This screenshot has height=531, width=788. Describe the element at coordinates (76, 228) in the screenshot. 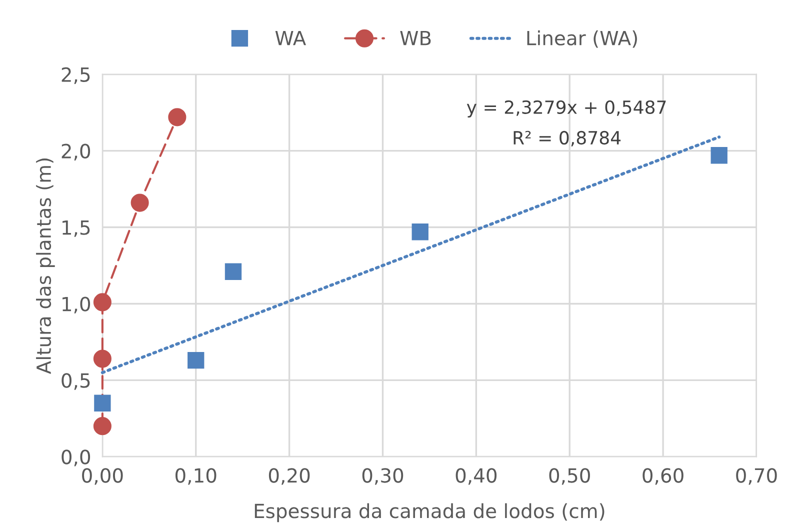

I see `y-tick-label: 1,5` at that location.